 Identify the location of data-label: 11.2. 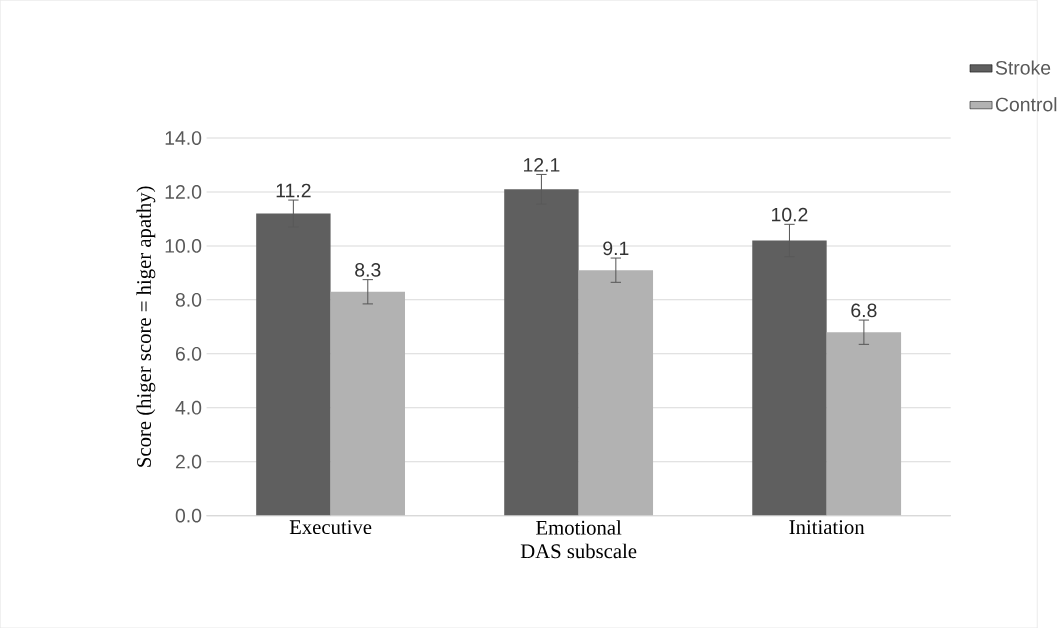
(293, 190).